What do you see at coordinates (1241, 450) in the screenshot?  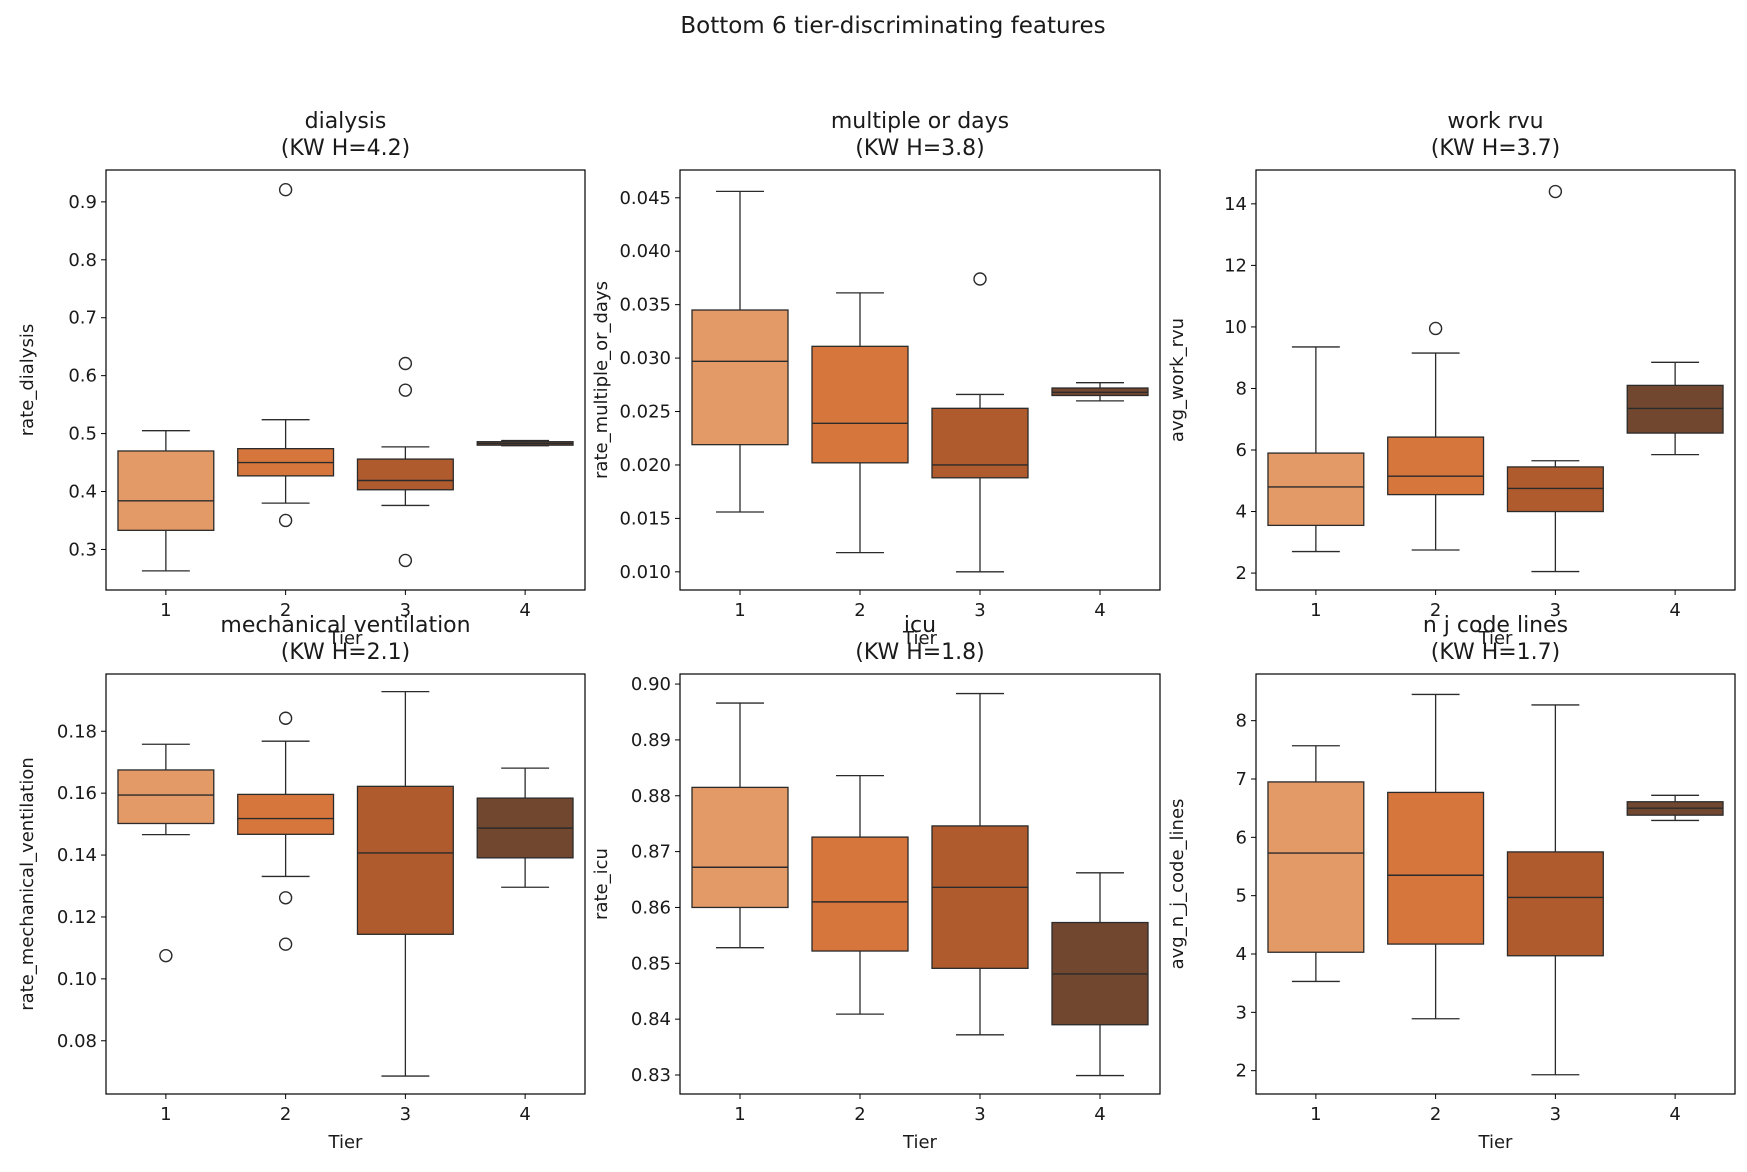 I see `y-tick-label: 6` at bounding box center [1241, 450].